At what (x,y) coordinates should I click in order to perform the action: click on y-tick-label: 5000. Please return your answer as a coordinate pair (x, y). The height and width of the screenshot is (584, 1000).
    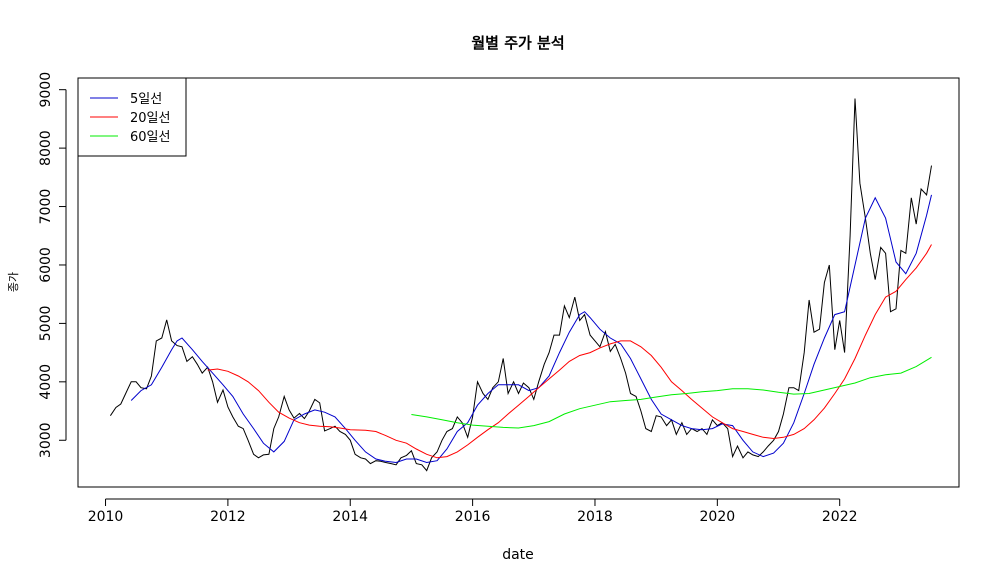
    Looking at the image, I should click on (46, 324).